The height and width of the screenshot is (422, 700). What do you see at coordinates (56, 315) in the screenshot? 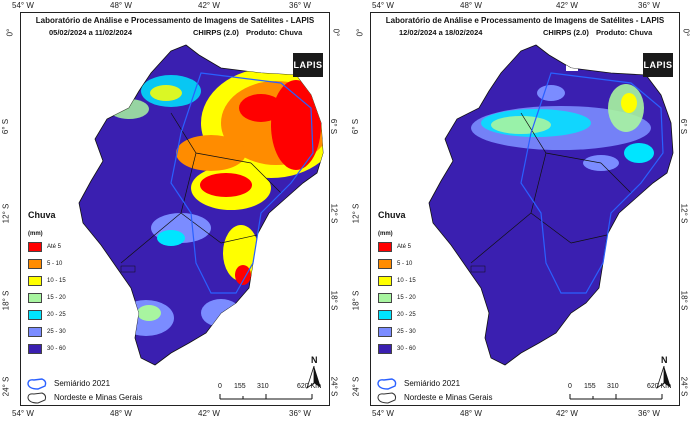
I see `legend-label: 20 - 25` at bounding box center [56, 315].